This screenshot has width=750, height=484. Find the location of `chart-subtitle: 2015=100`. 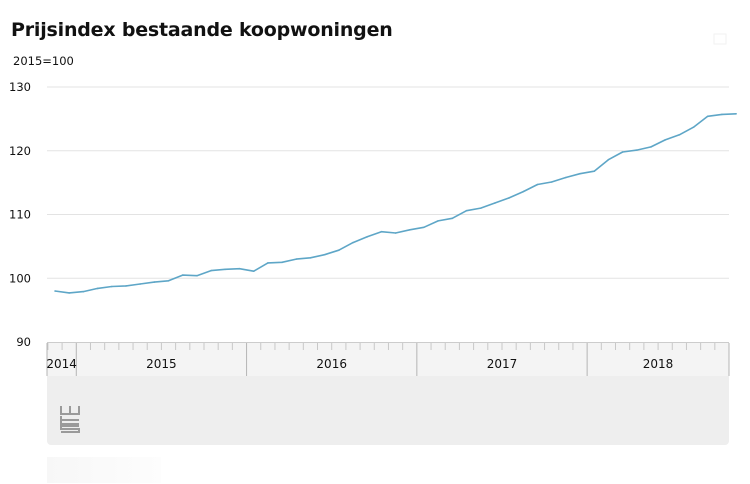

chart-subtitle: 2015=100 is located at coordinates (43, 61).